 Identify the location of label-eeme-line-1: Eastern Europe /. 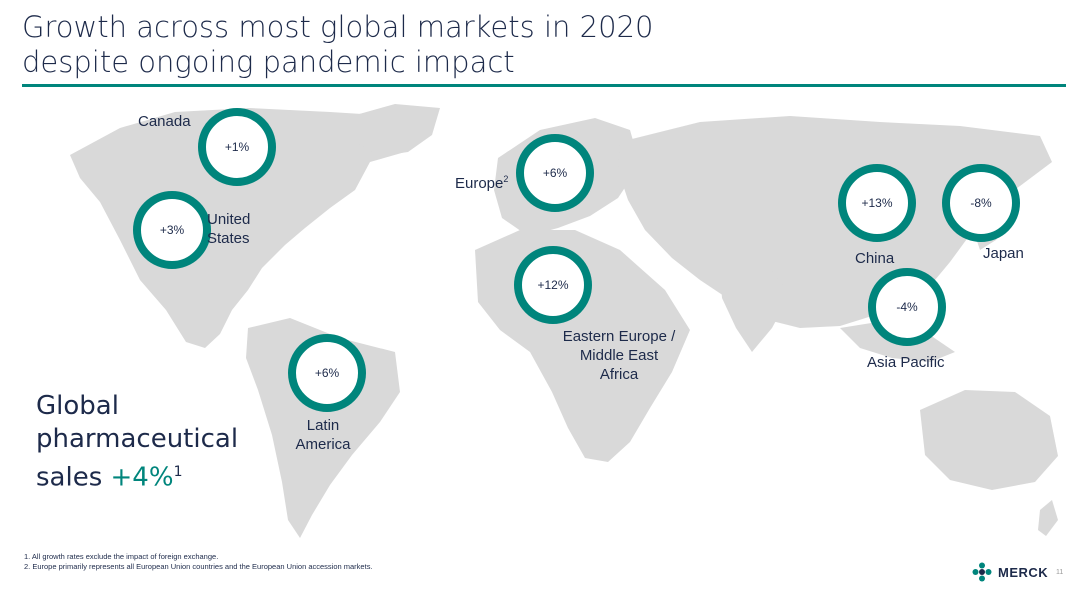
(619, 336).